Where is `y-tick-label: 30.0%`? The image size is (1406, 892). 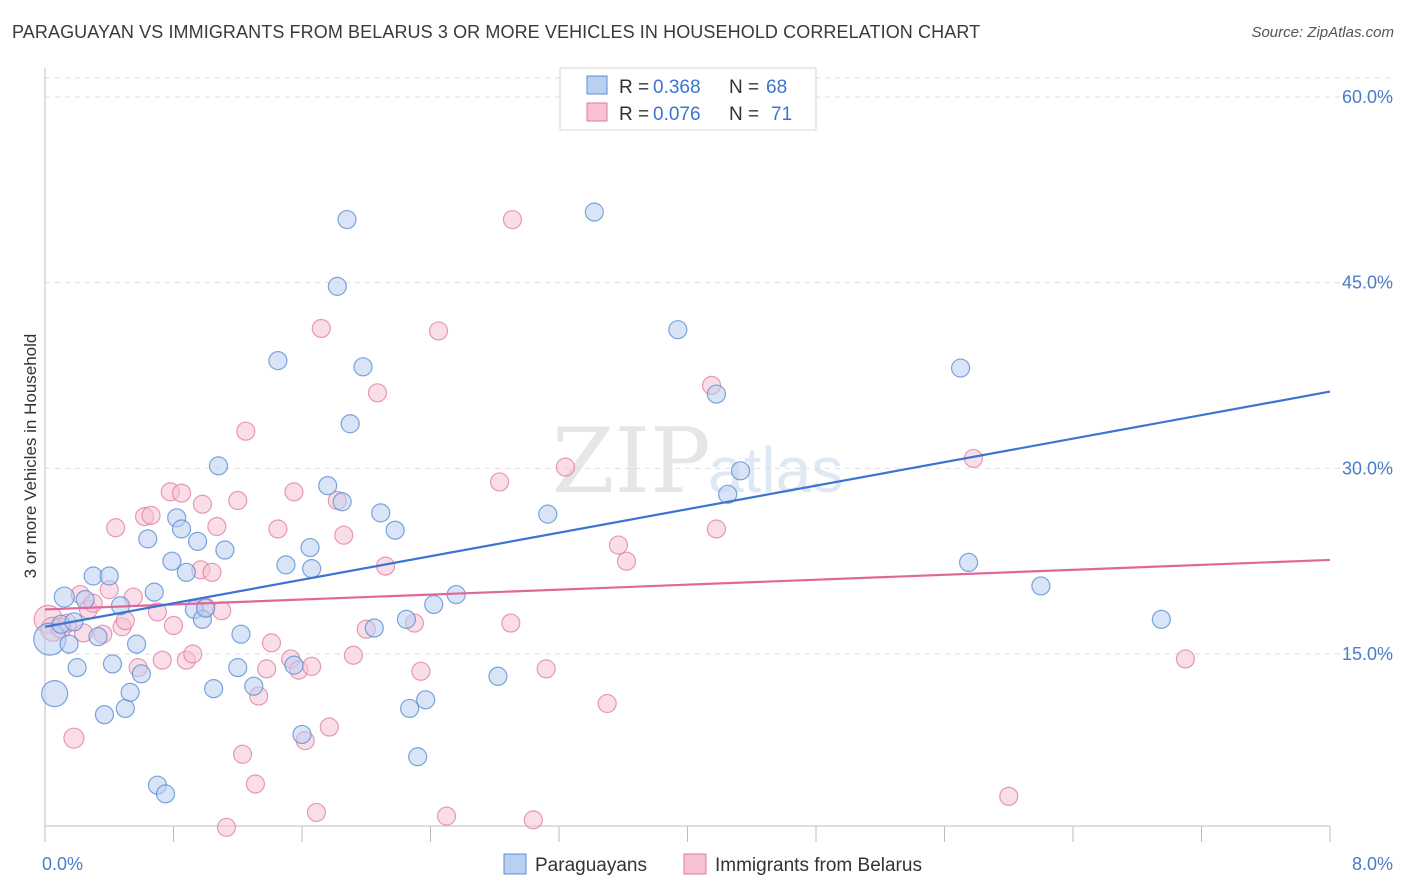 y-tick-label: 30.0% is located at coordinates (1367, 468).